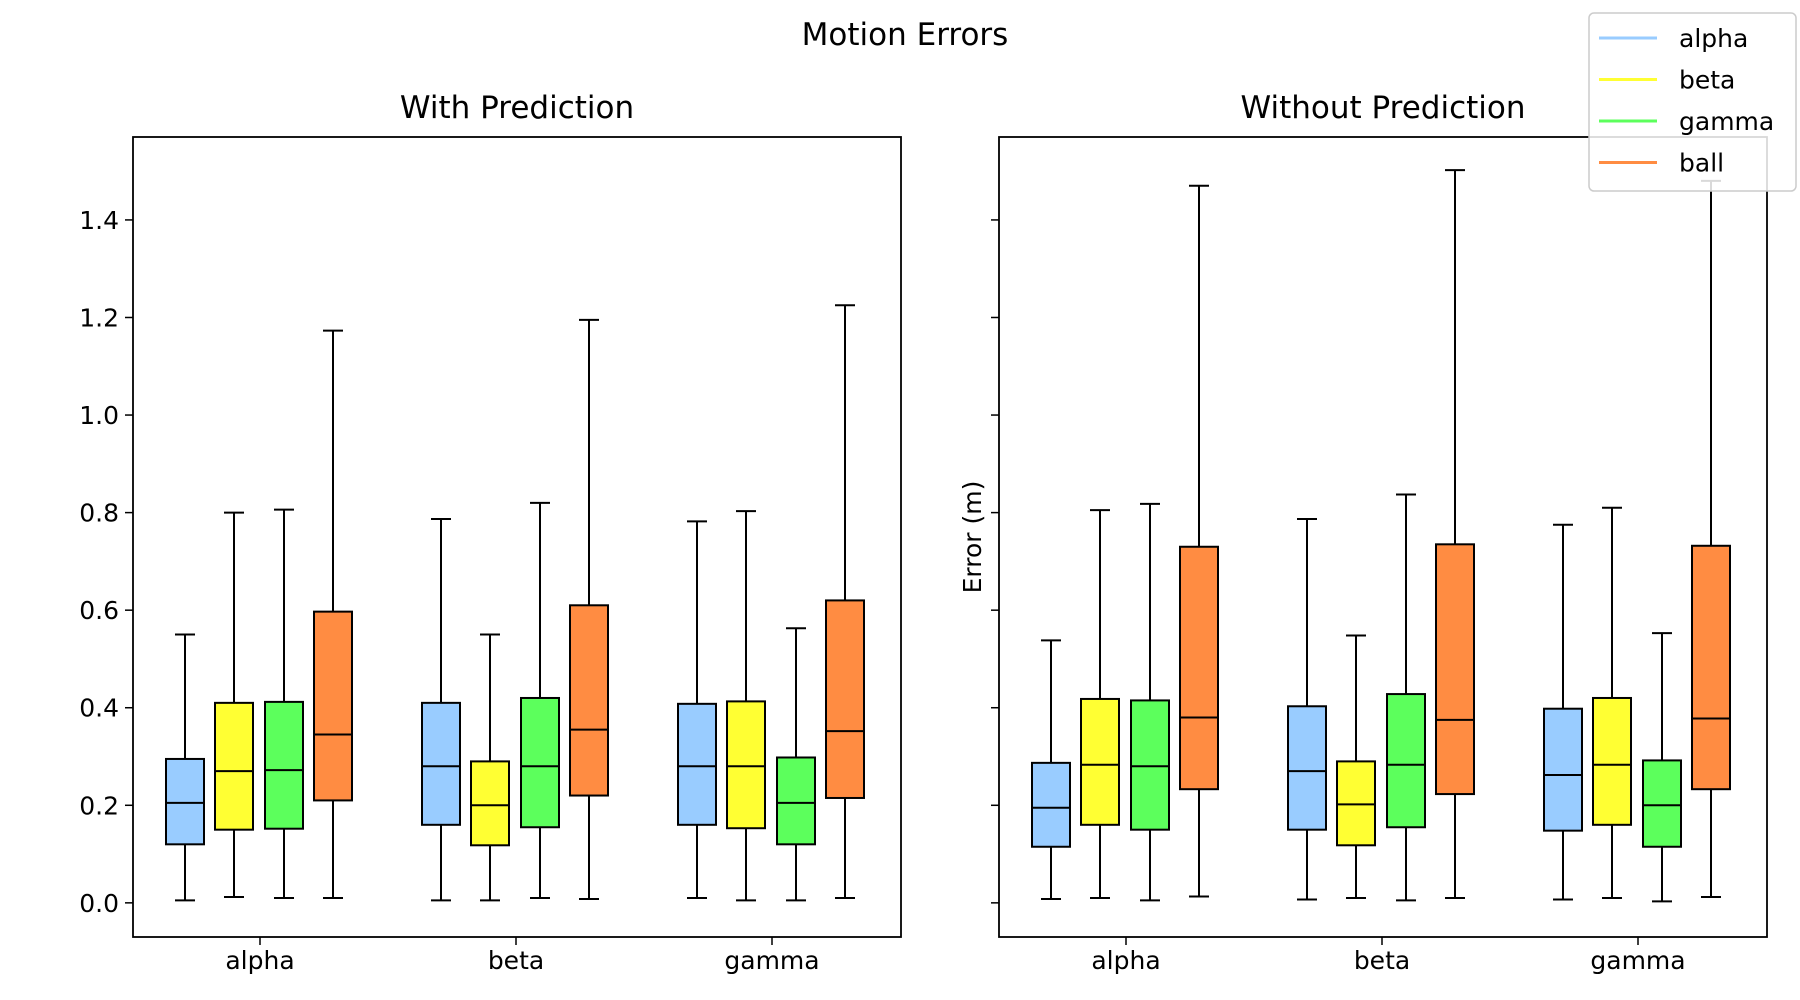 This screenshot has height=1000, width=1800. Describe the element at coordinates (1382, 108) in the screenshot. I see `panel-title: Without Prediction` at that location.